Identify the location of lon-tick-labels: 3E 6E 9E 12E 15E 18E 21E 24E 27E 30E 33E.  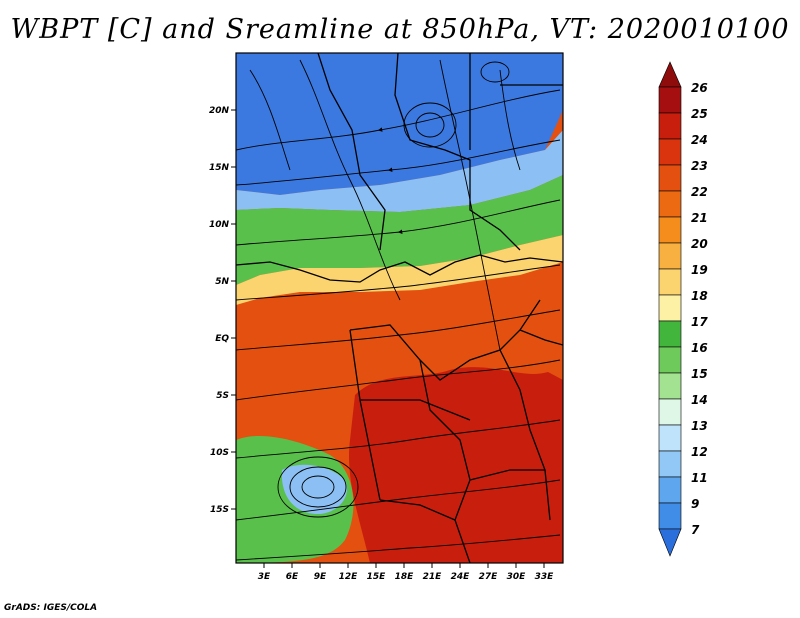
(406, 577).